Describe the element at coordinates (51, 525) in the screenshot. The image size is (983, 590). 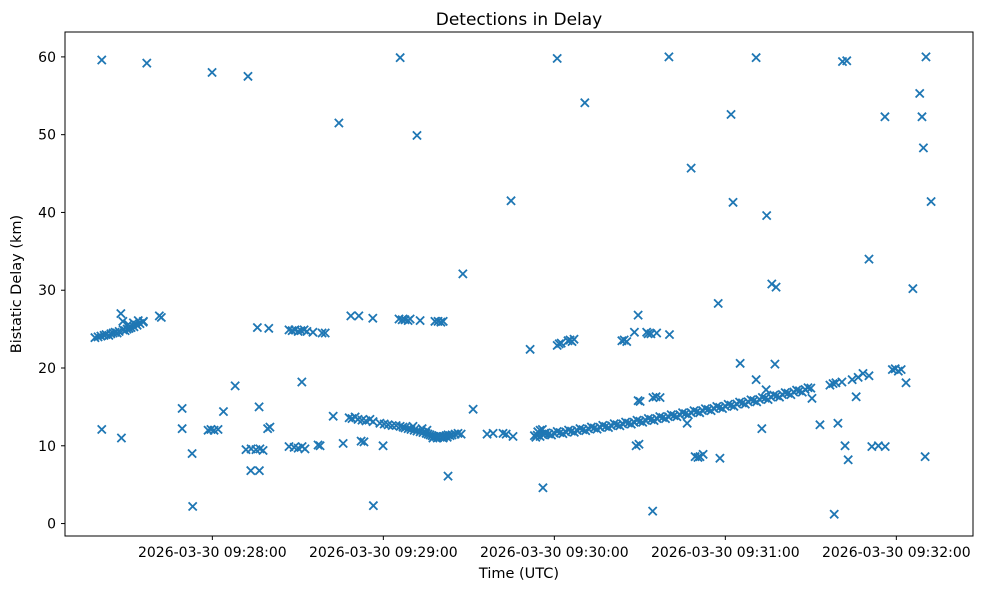
I see `y-tick-label: 0` at that location.